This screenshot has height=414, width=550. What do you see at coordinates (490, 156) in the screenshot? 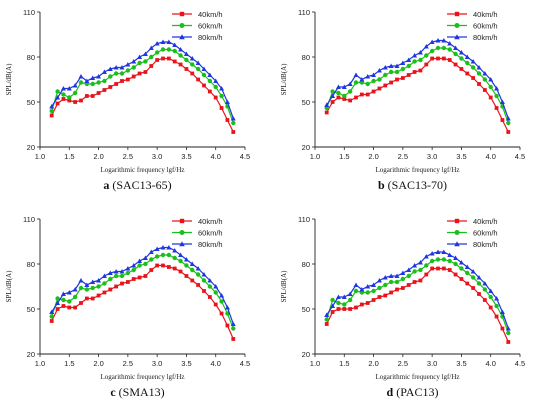
I see `chart-b-xtick-label: 4.0` at bounding box center [490, 156].